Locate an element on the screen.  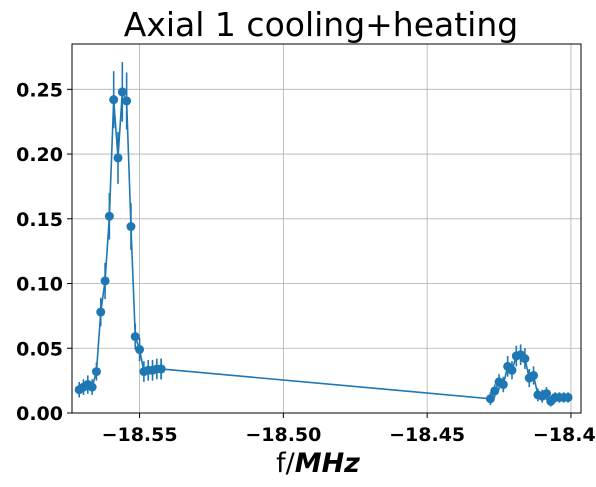
y-tick-label: 0.05 is located at coordinates (39, 349).